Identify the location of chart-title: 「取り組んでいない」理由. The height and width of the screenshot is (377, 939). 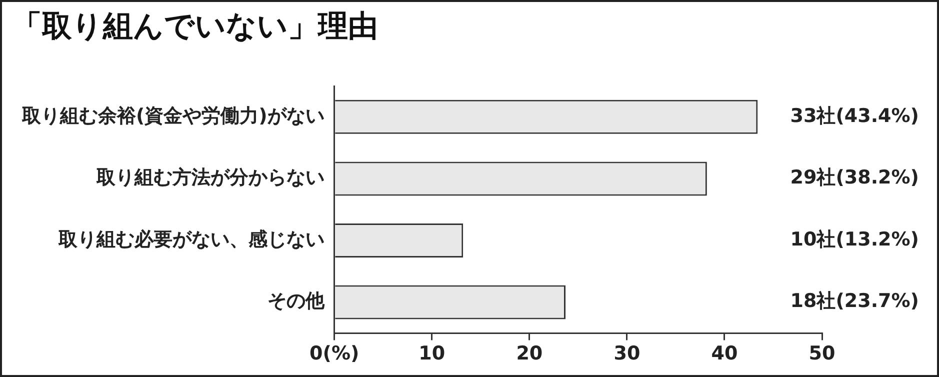
(195, 26).